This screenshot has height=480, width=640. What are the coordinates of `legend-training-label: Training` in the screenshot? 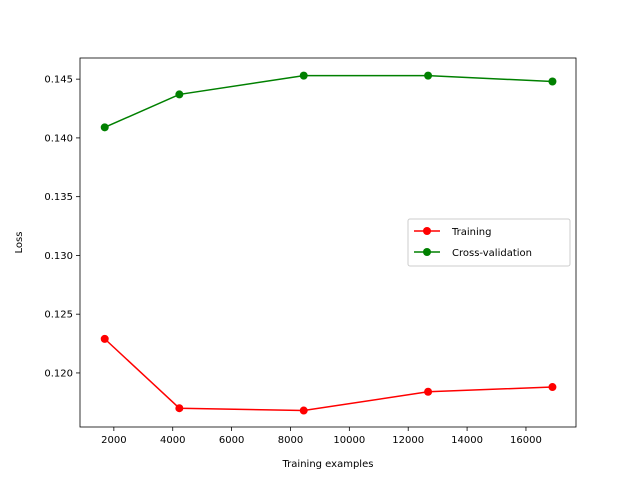 It's located at (471, 232).